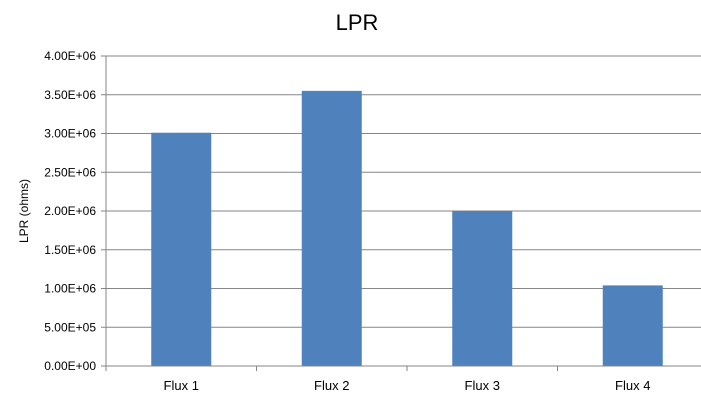 The height and width of the screenshot is (398, 701). I want to click on y-tick-label: 3.00E+06, so click(70, 134).